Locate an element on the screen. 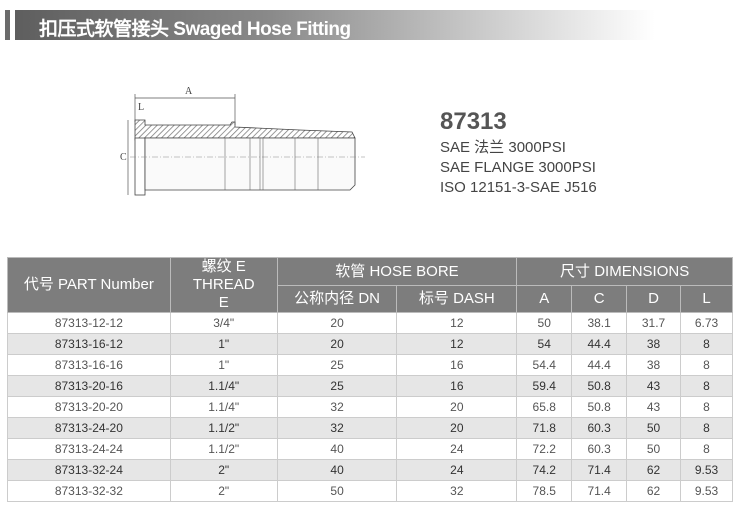 The image size is (750, 514). header-l: L is located at coordinates (706, 299).